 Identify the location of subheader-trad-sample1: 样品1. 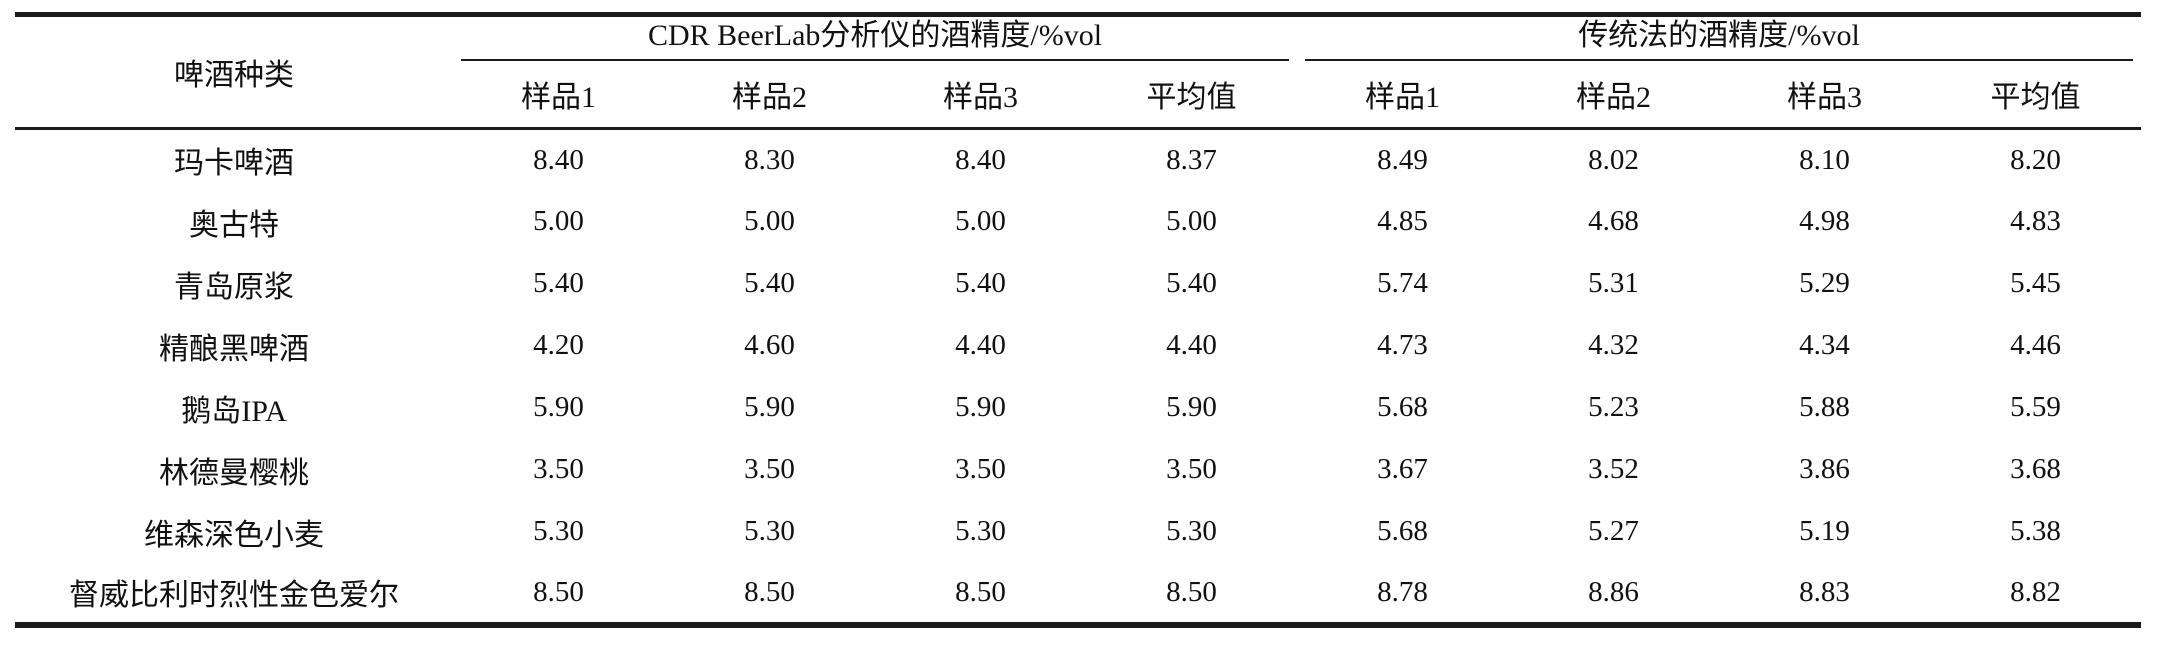
(1402, 95).